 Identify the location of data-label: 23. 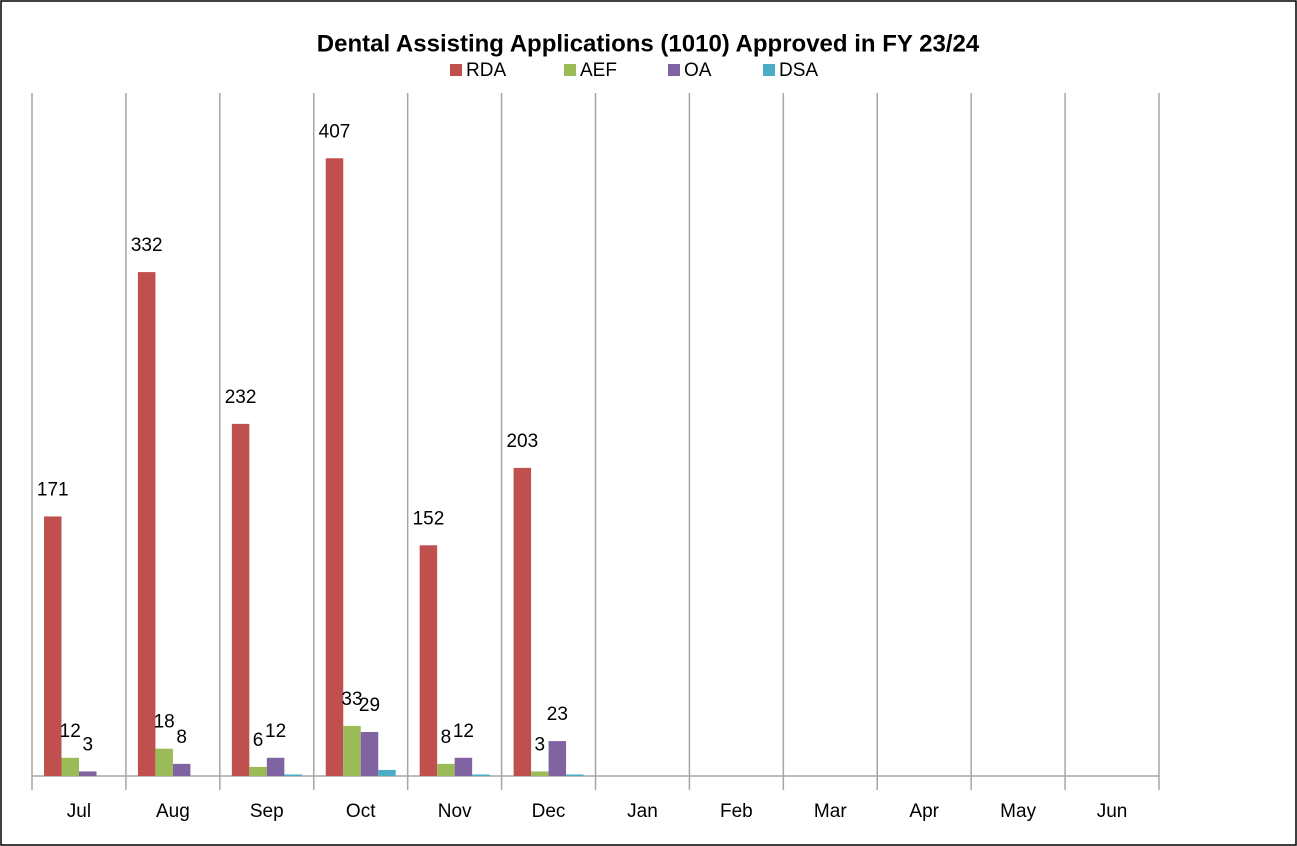
(557, 714).